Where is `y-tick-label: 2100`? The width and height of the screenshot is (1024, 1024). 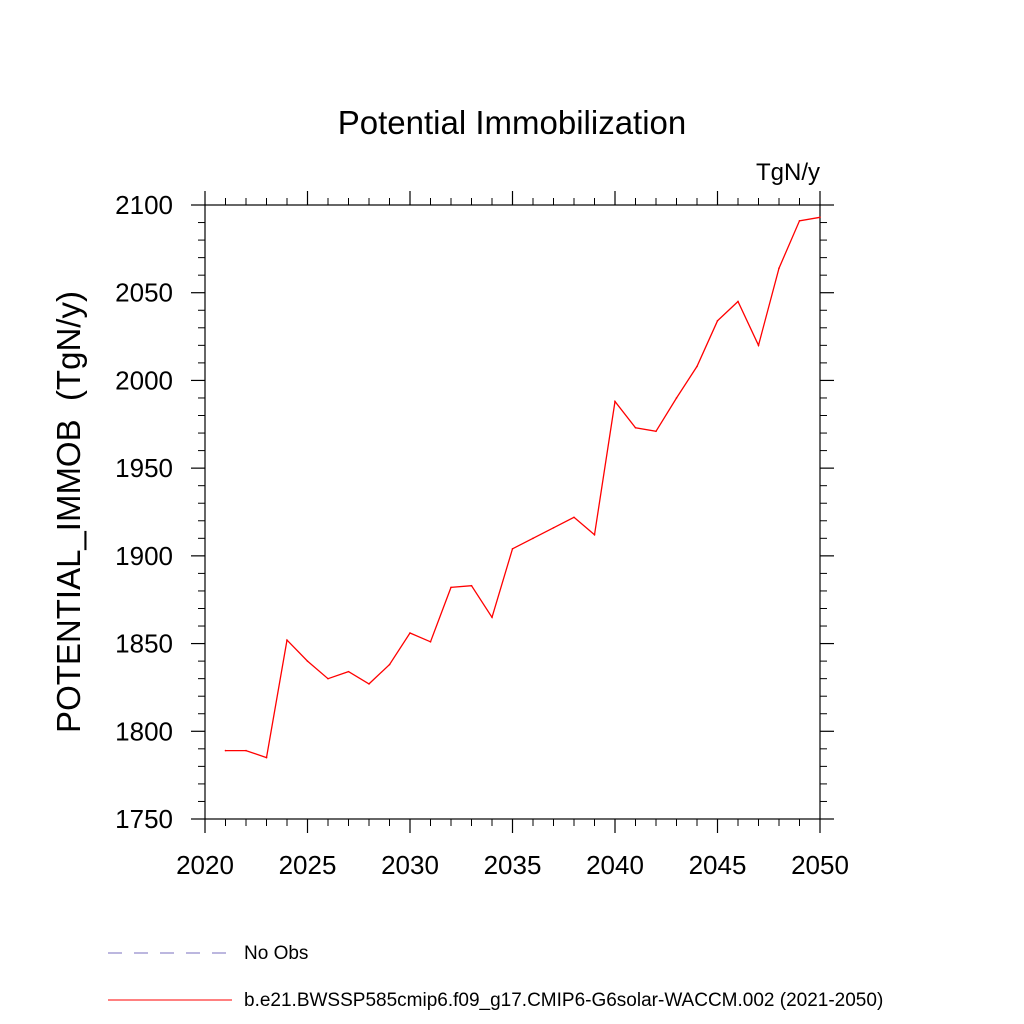
y-tick-label: 2100 is located at coordinates (144, 205).